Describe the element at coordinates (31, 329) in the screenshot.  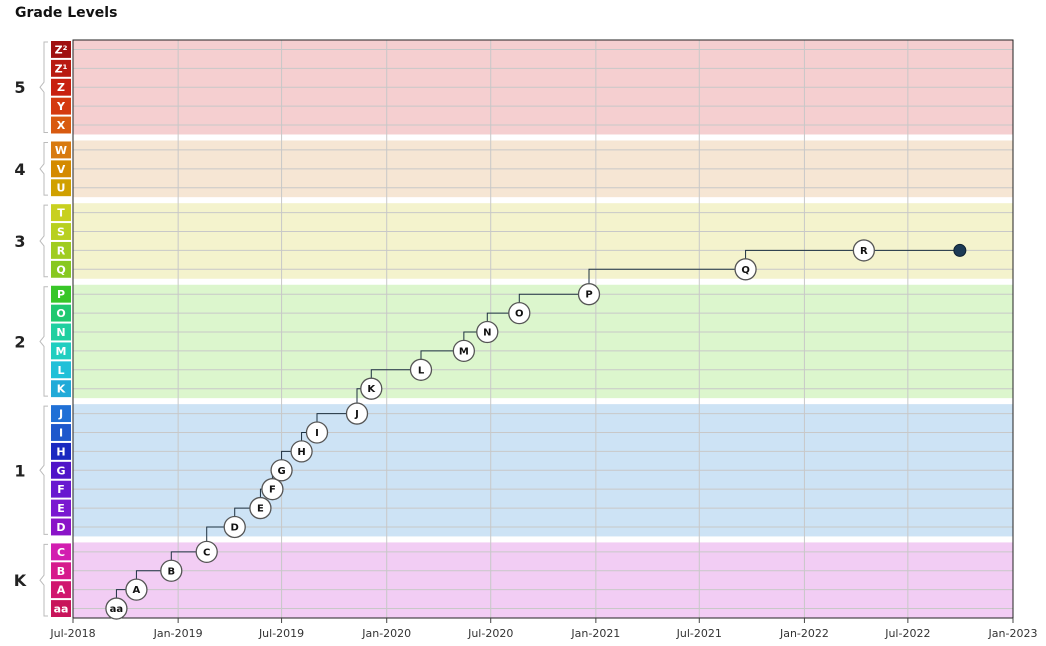
I see `grade-labels: K 1 2 3 4 5` at that location.